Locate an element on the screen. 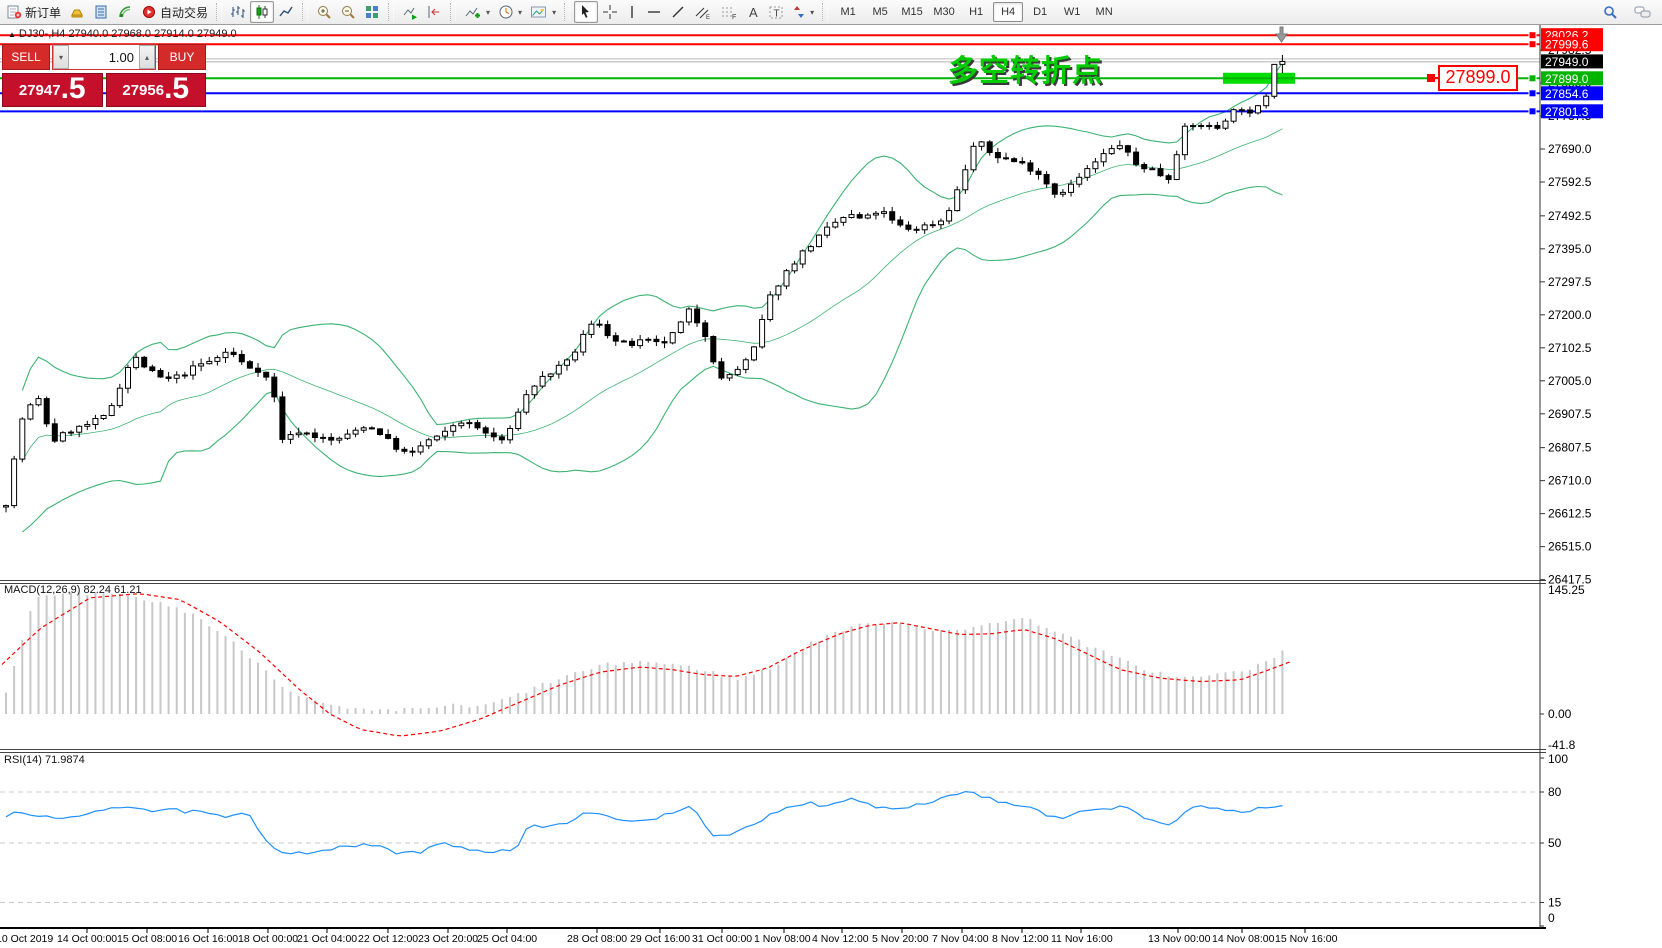 This screenshot has height=948, width=1662. svg-text: 13 Nov 00:00 is located at coordinates (1179, 939).